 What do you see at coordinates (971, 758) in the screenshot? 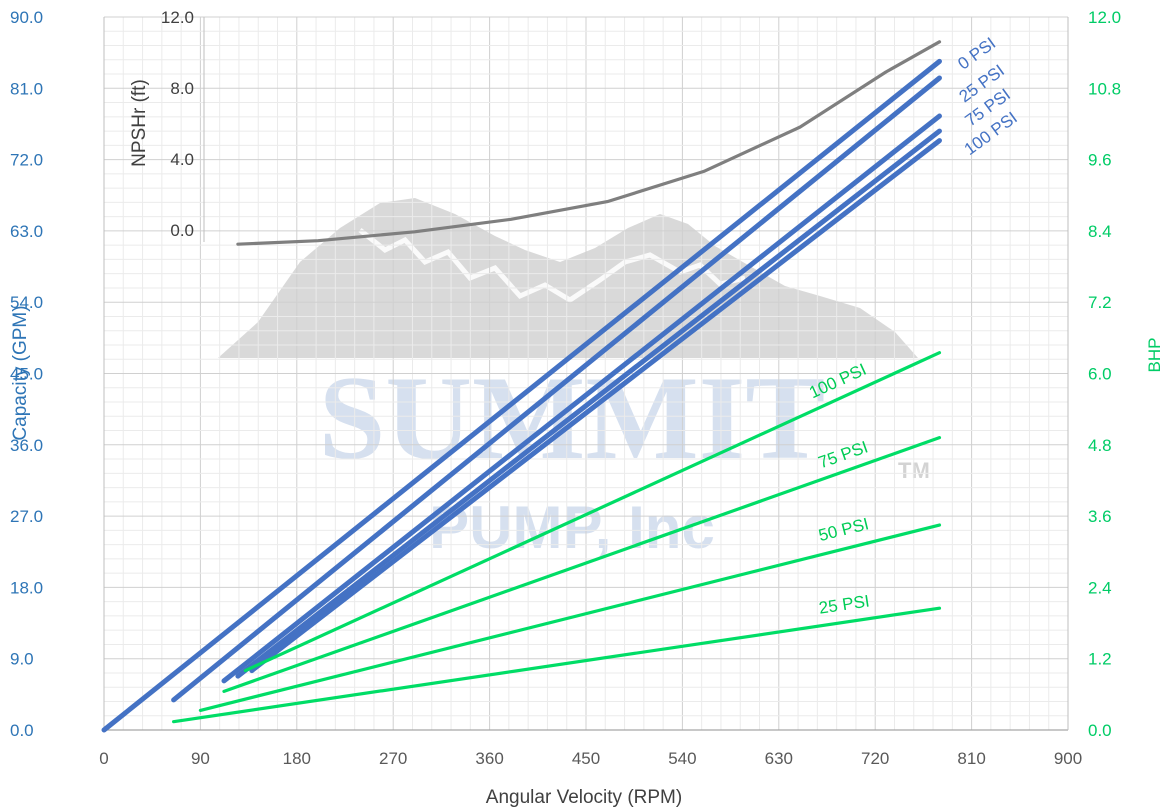
I see `x-tick-label: 810` at bounding box center [971, 758].